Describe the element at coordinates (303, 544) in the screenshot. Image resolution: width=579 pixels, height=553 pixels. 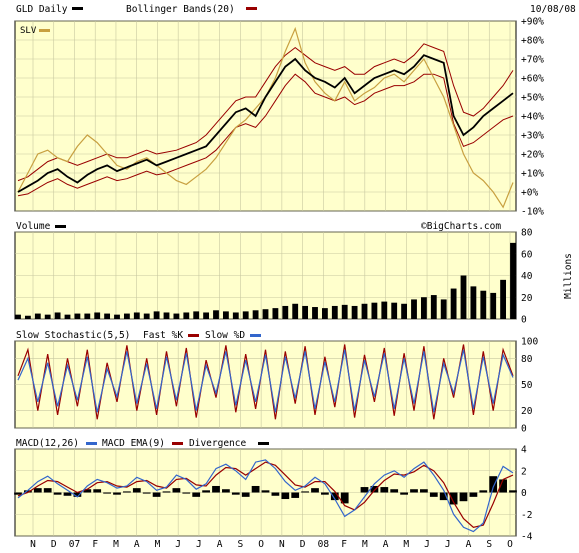
I see `x-tick-label: D` at that location.